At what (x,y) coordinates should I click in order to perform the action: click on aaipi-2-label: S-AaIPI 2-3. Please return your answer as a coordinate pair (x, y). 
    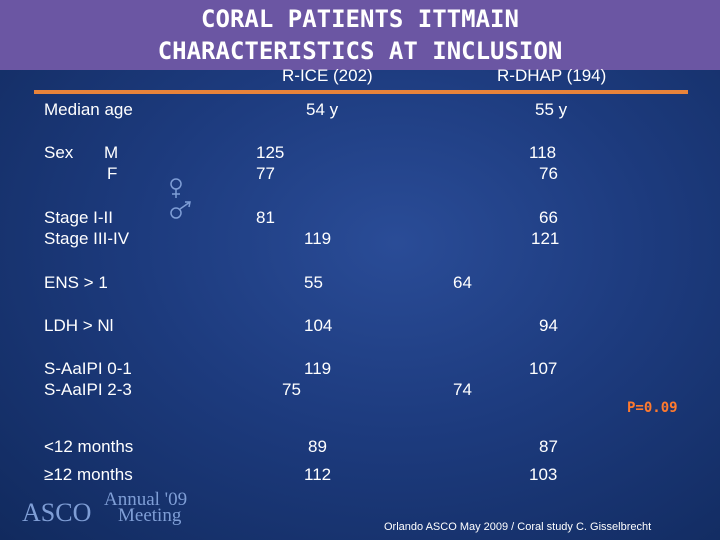
    Looking at the image, I should click on (88, 389).